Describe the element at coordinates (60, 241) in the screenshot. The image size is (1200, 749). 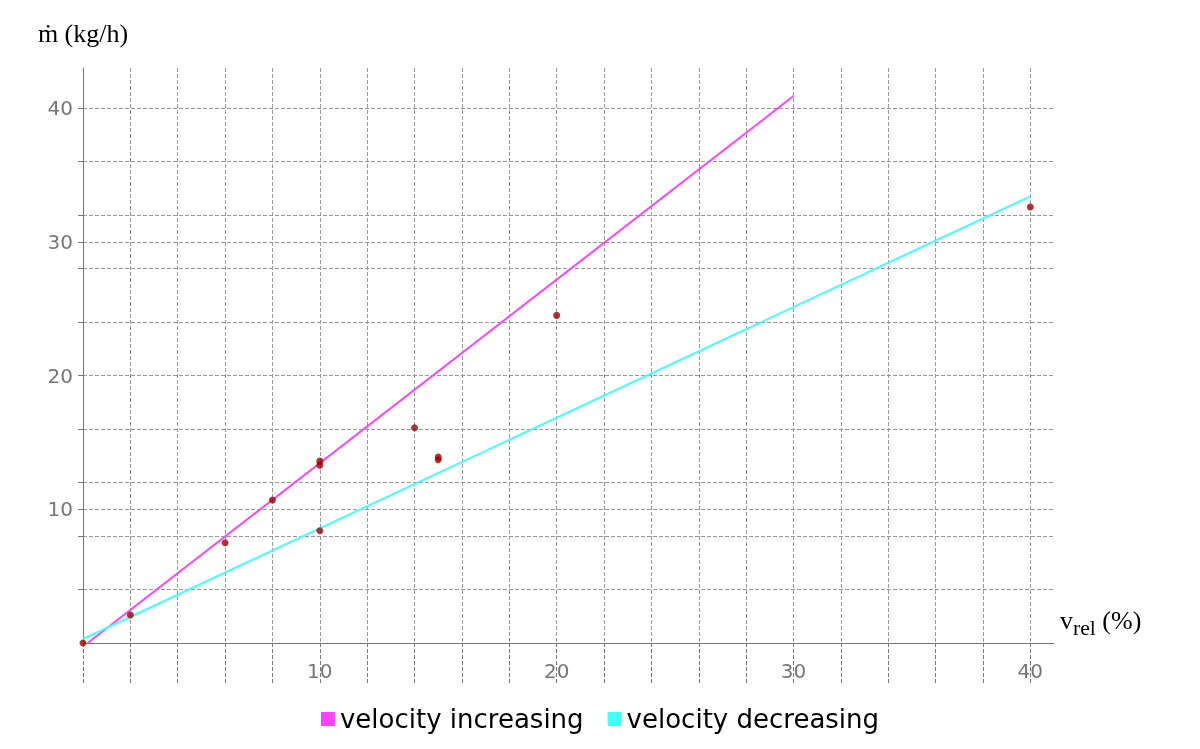
I see `y-tick-label: 30` at that location.